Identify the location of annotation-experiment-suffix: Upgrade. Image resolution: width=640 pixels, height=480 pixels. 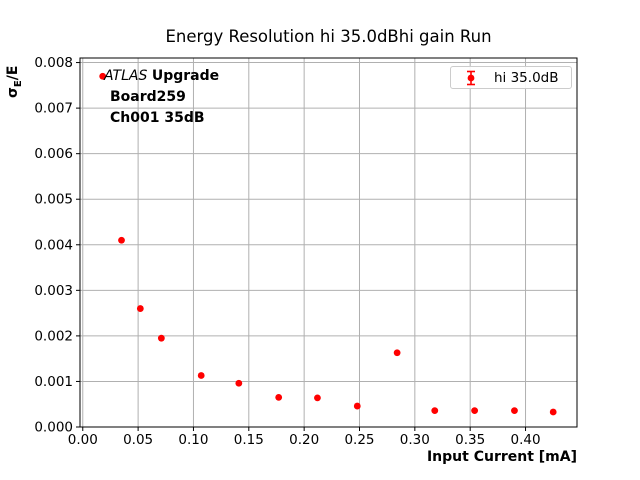
(185, 76).